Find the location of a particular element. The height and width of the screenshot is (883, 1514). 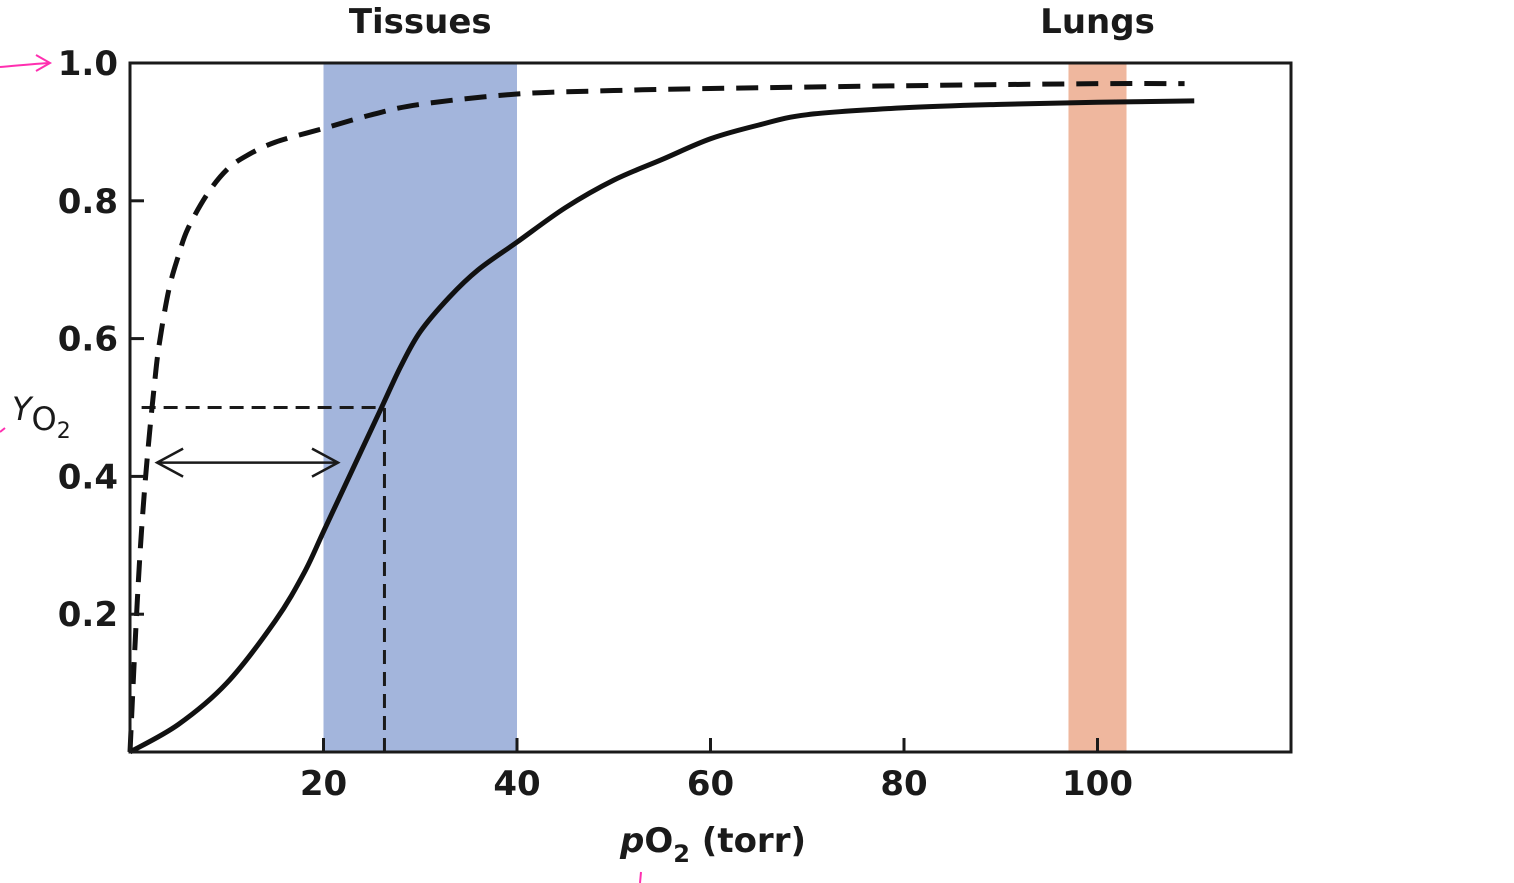

annotation-tick-left is located at coordinates (3, 430).